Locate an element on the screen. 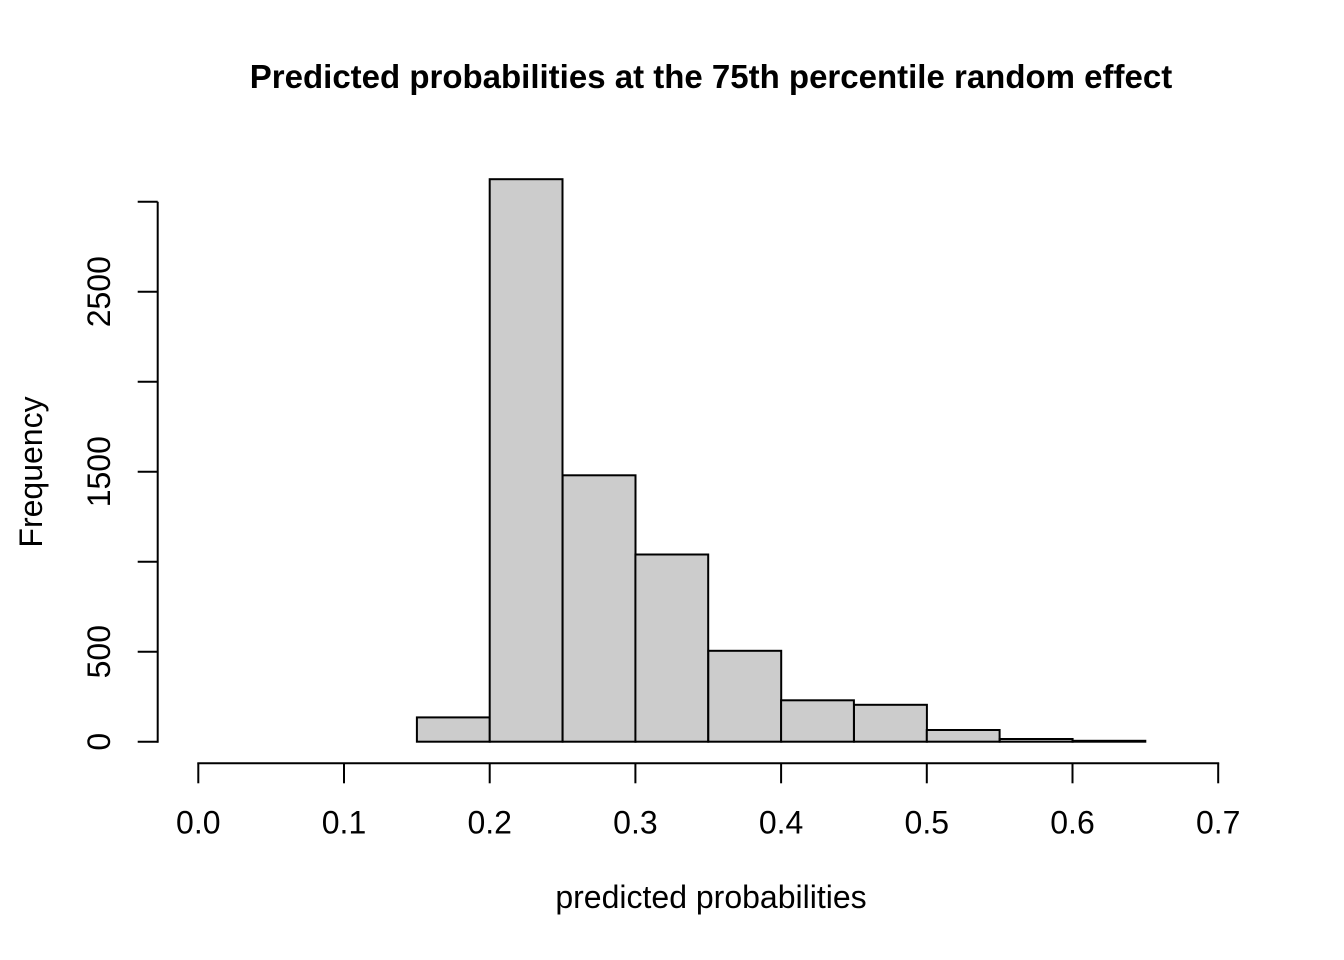 The width and height of the screenshot is (1344, 960). x-axis: 0.0 0.1 0.2 0.3 0.4 0.5 0.6 0.7 is located at coordinates (708, 801).